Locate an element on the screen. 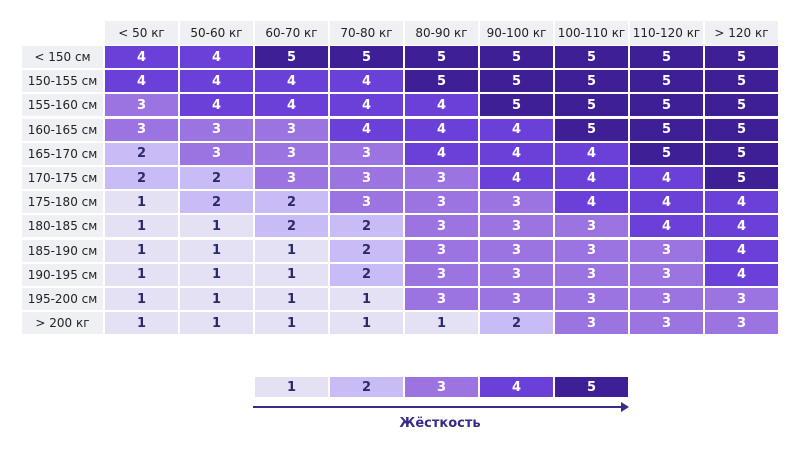 The height and width of the screenshot is (450, 805). row-header: 165-170 см is located at coordinates (62, 153).